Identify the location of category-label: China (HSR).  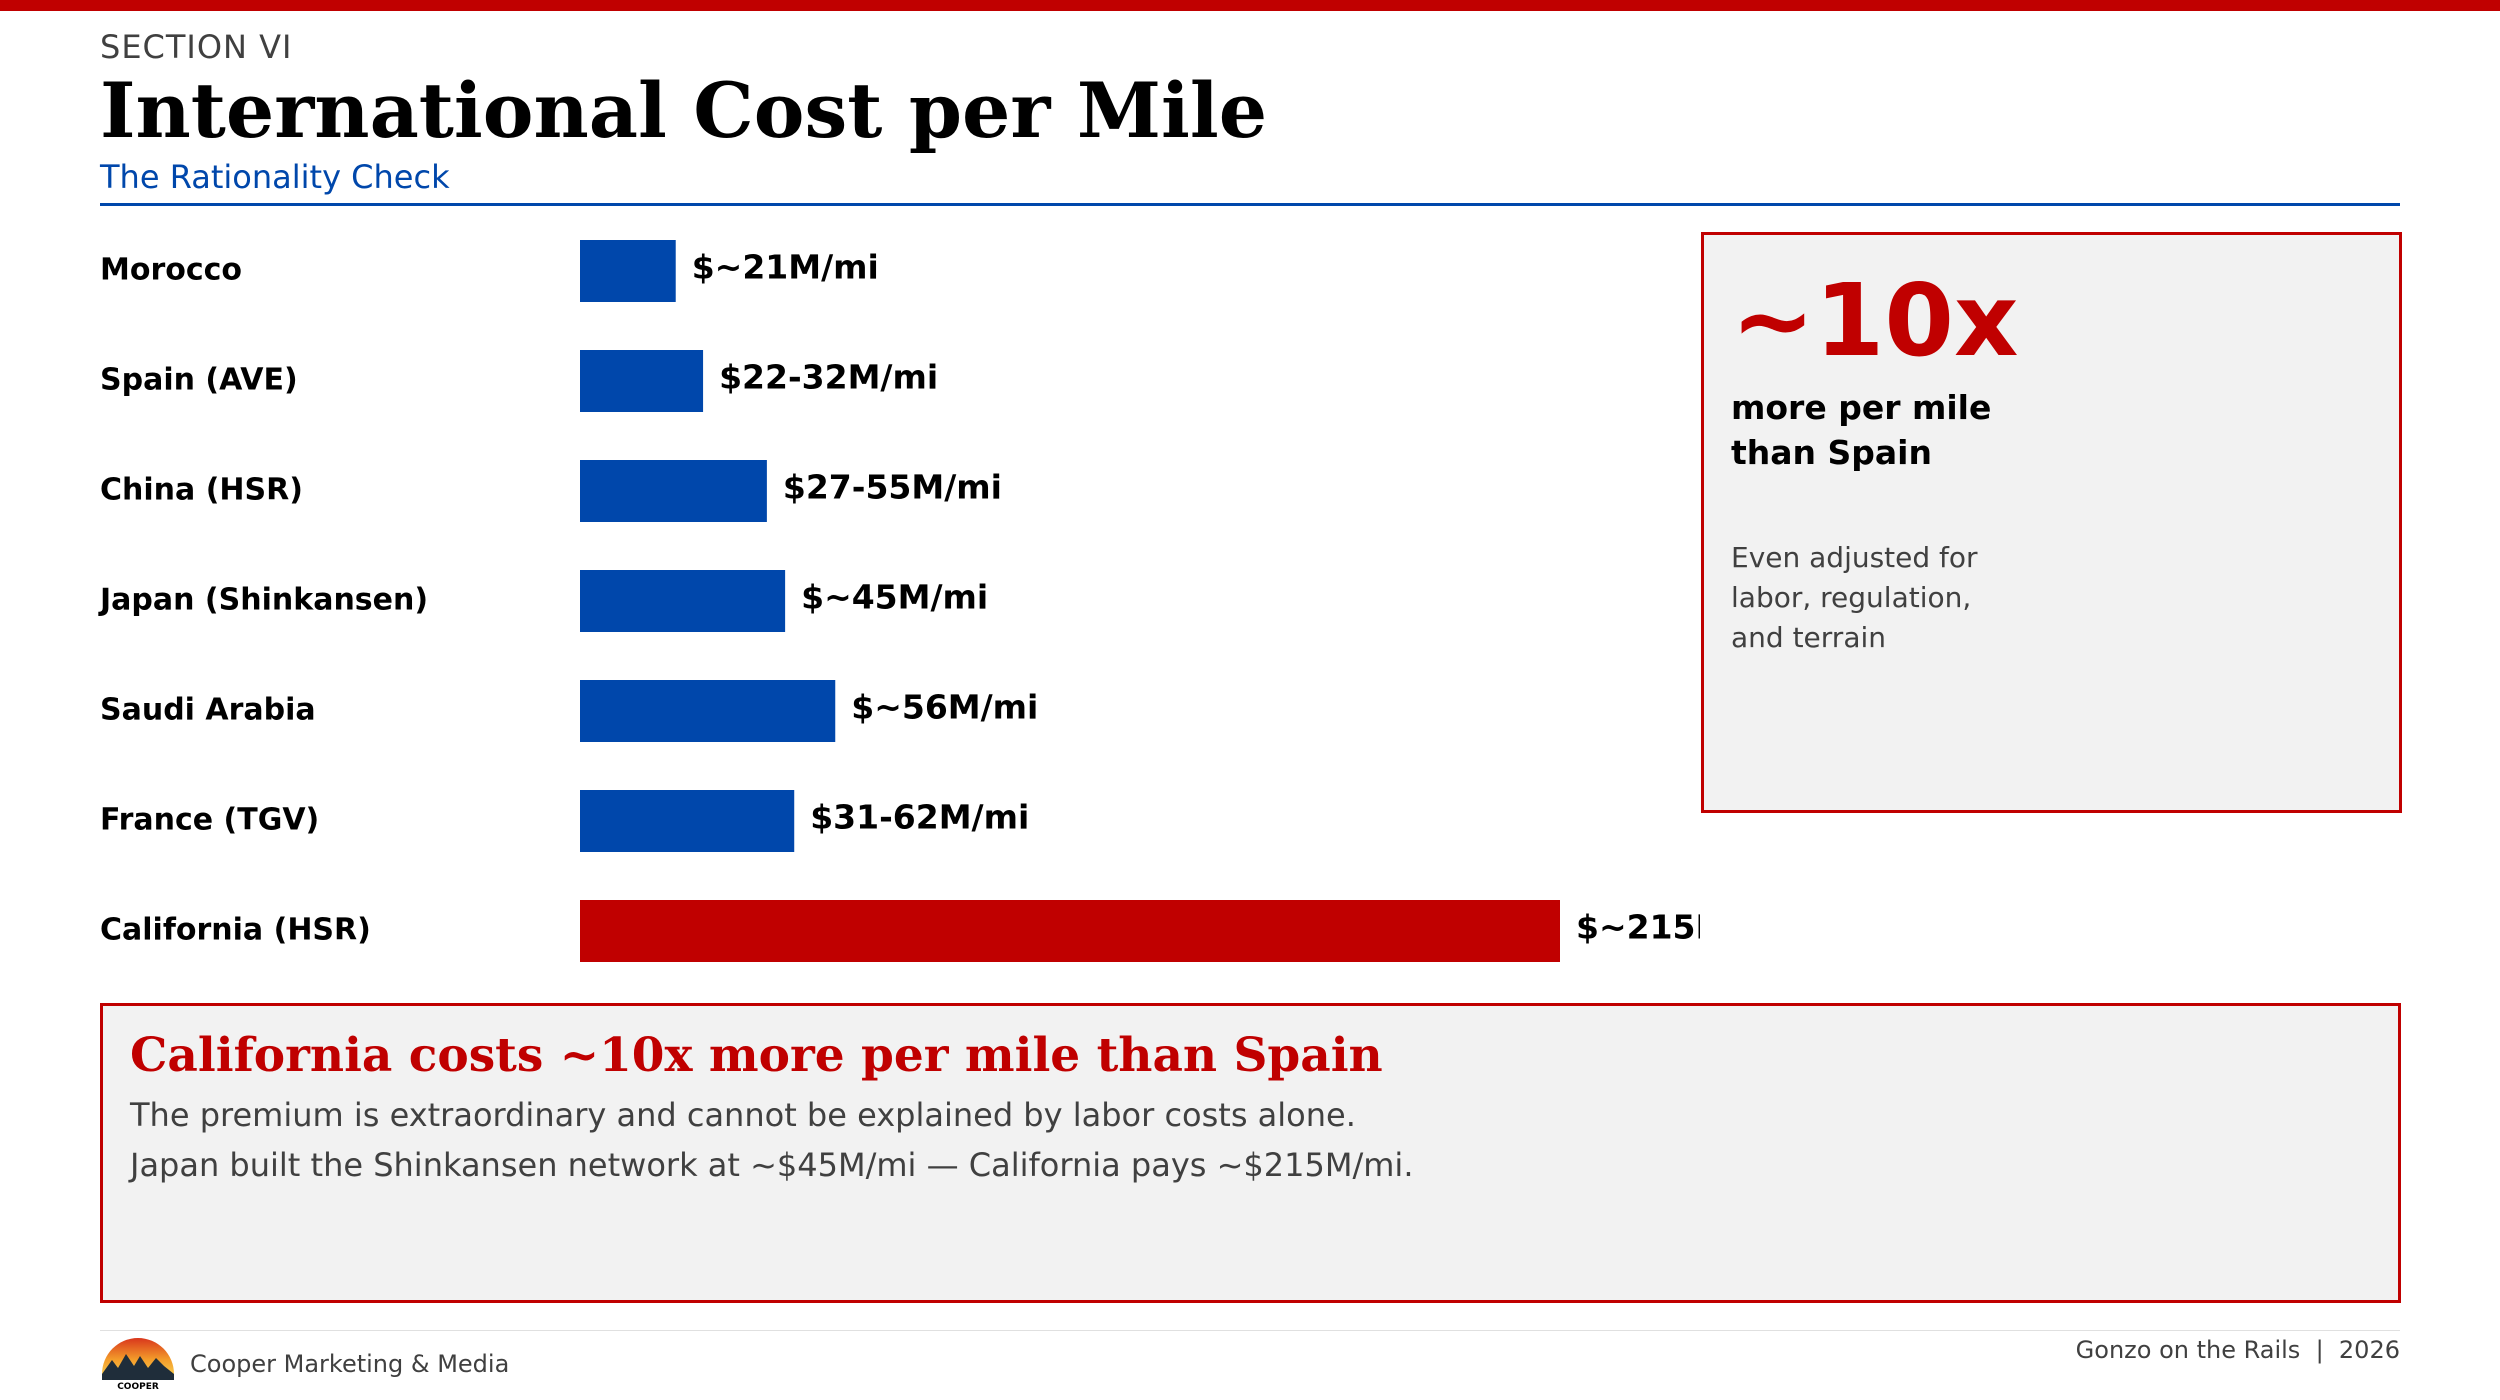
(201, 490).